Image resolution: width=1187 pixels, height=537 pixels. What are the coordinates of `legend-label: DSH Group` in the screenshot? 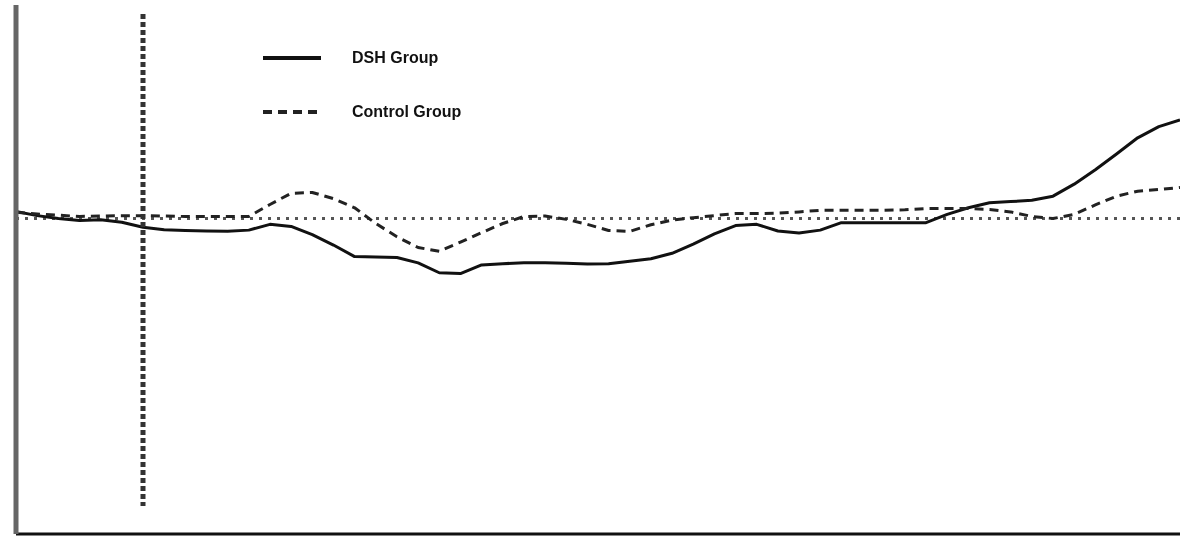 It's located at (395, 58).